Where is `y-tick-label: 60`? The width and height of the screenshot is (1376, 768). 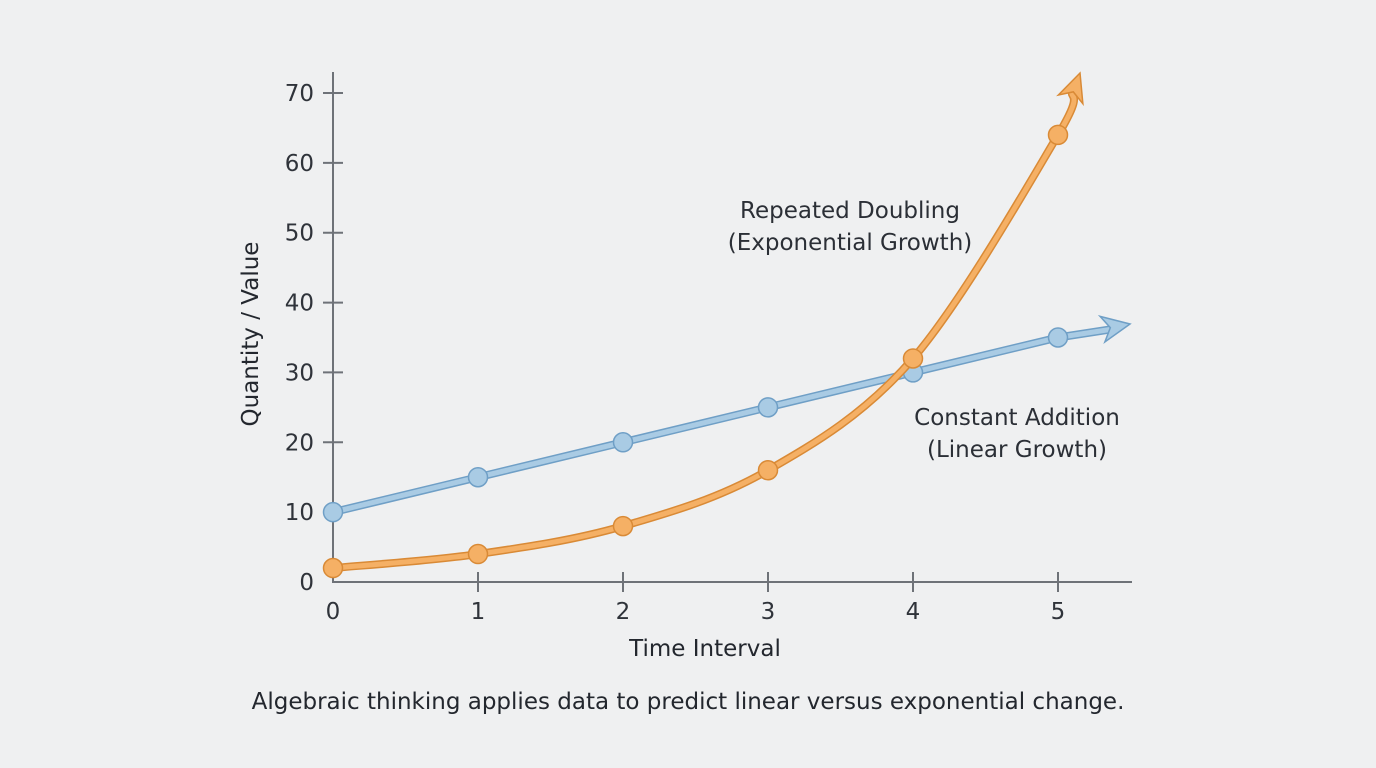
y-tick-label: 60 is located at coordinates (299, 164).